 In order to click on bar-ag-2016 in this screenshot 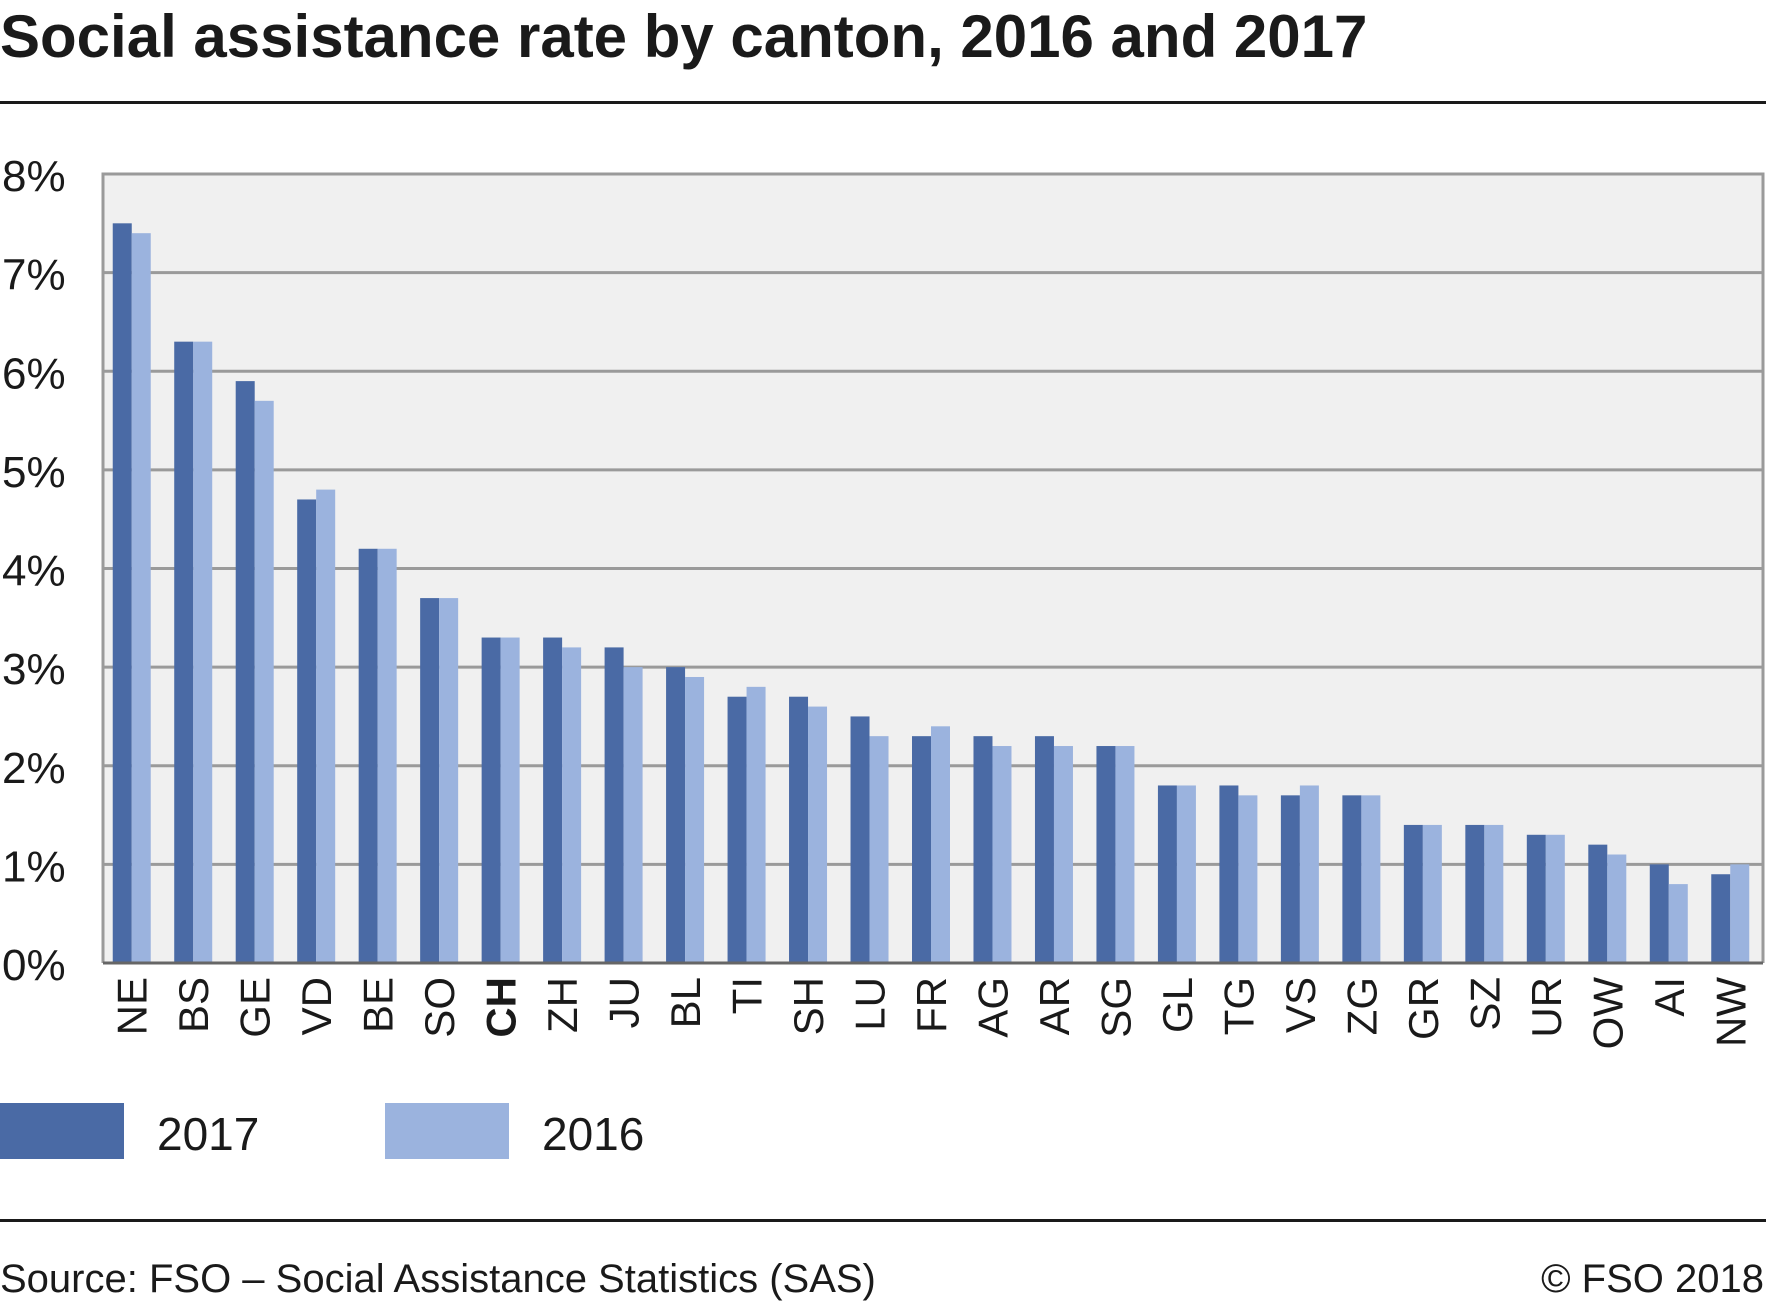, I will do `click(1002, 854)`.